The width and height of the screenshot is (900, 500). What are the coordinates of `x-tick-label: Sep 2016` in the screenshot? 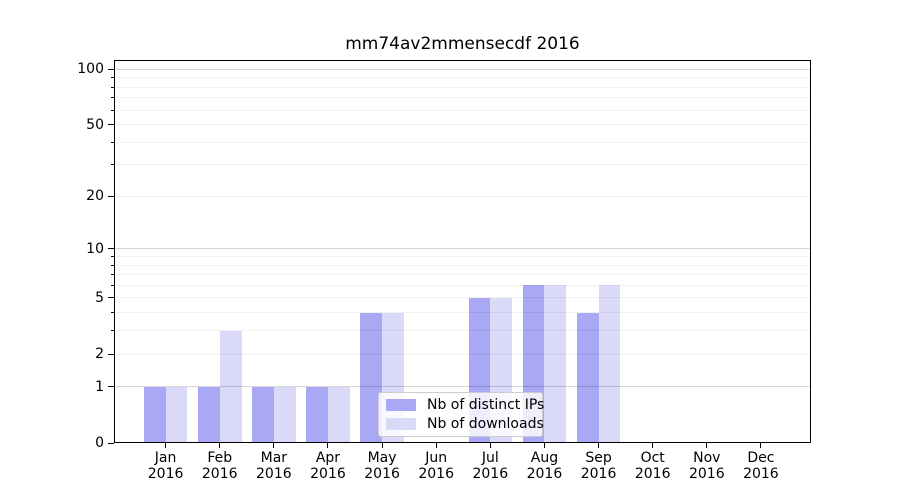 It's located at (598, 466).